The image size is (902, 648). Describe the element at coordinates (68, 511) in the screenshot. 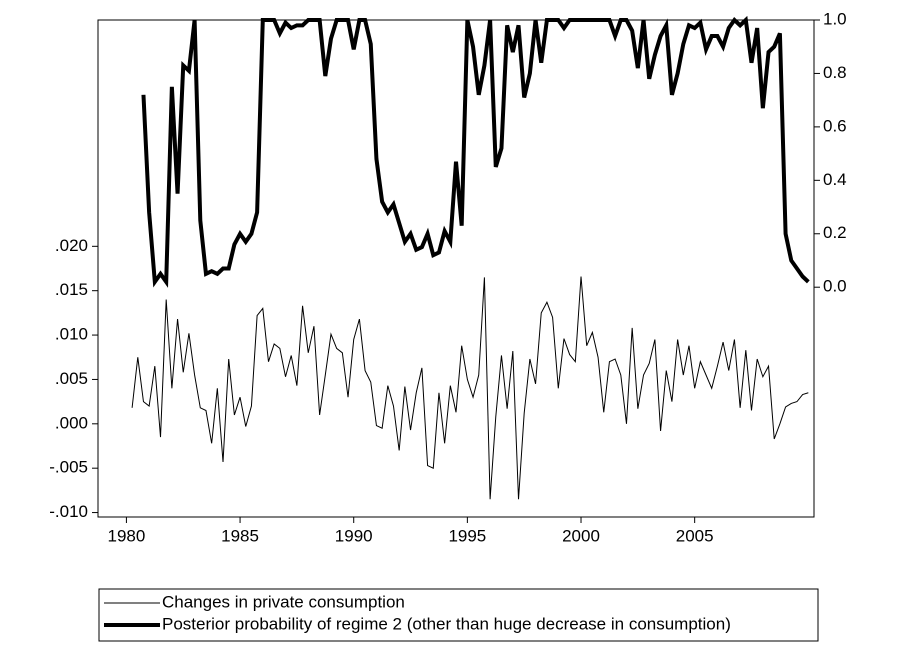

I see `y-tick-label: -.010` at that location.